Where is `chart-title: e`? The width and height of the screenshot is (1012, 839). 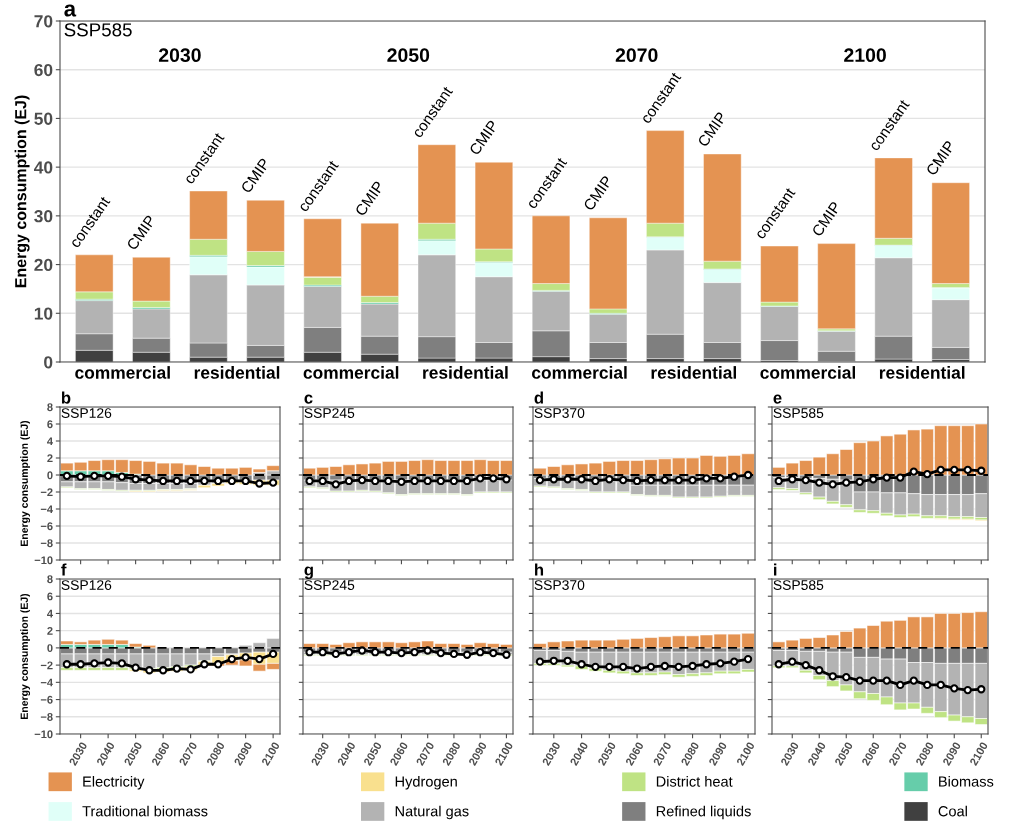 chart-title: e is located at coordinates (777, 399).